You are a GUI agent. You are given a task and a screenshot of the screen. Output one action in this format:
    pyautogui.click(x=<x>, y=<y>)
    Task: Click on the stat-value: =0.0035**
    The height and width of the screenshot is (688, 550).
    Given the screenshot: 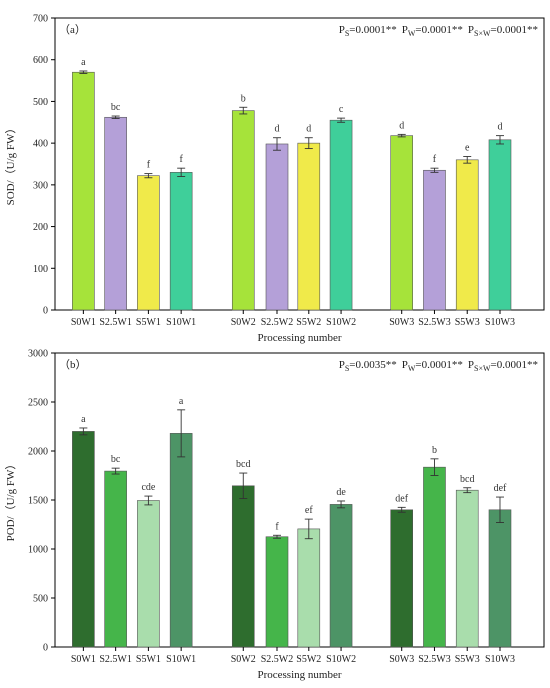 What is the action you would take?
    pyautogui.click(x=372, y=365)
    